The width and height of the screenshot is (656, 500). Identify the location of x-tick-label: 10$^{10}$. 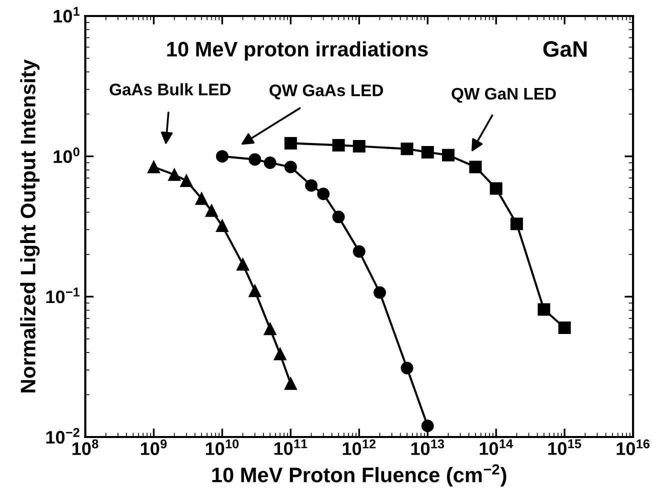
(222, 447).